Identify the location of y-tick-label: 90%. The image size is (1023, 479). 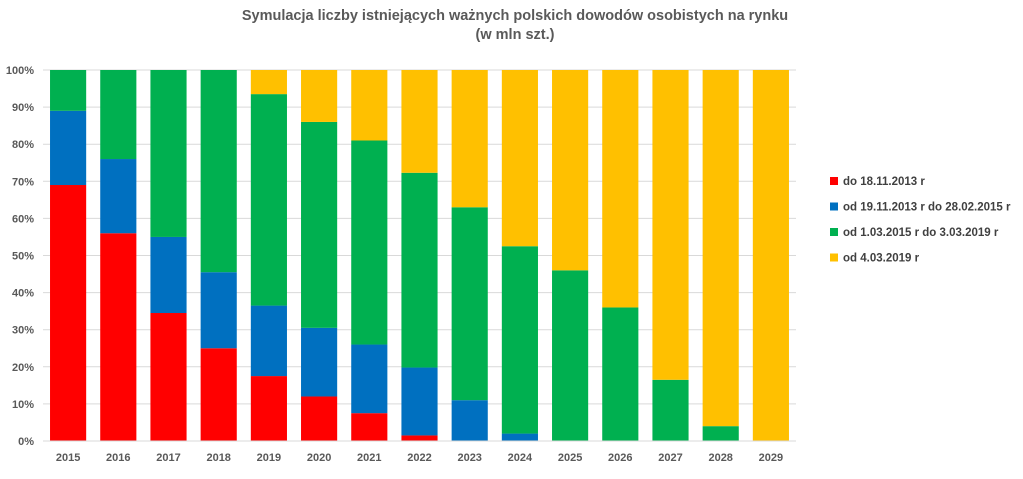
(23, 108).